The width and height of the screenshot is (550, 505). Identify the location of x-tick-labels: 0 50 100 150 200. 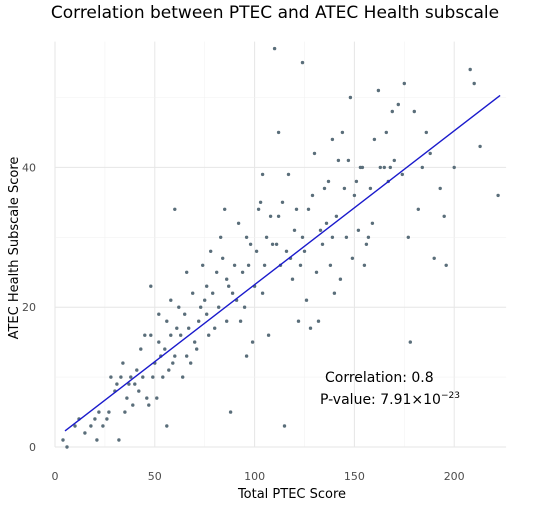
(258, 476).